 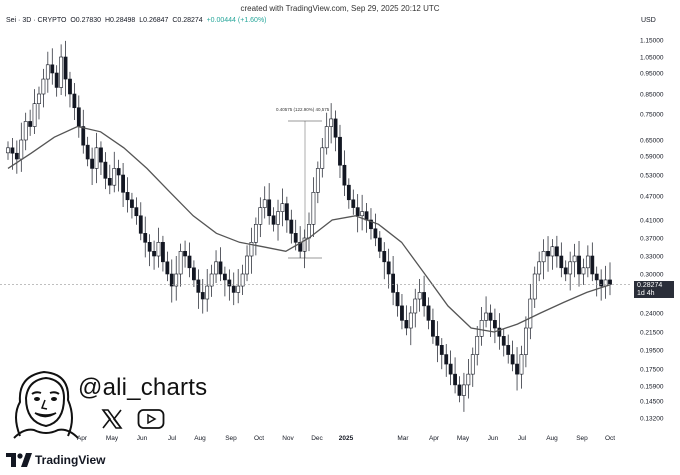 I want to click on ohlc-high: H0.28498, so click(x=120, y=20).